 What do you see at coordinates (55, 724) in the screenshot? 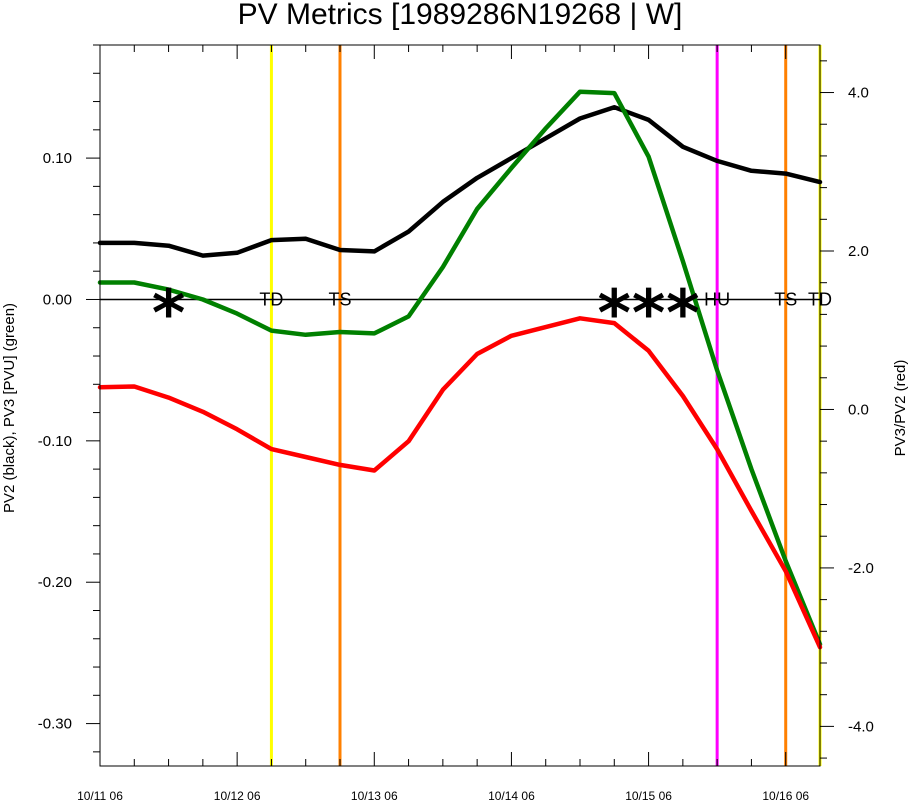
I see `y-left-tick-label: -0.30` at bounding box center [55, 724].